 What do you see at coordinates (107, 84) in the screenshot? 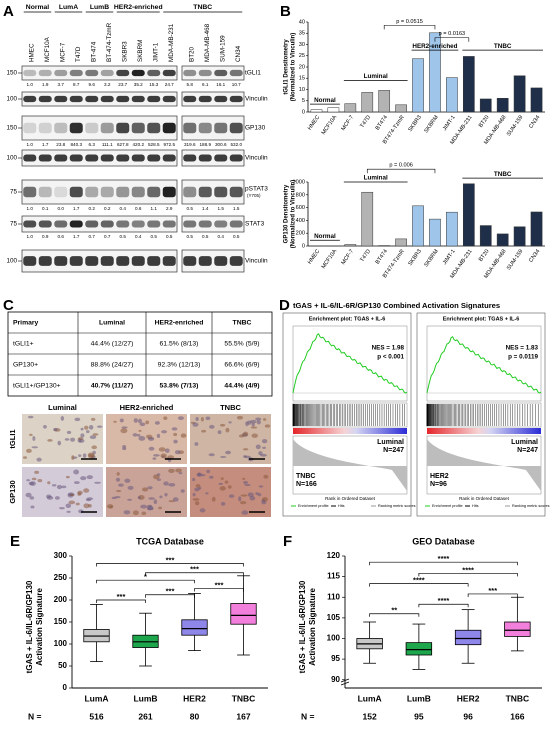
I see `densitometry-value: 3.2` at bounding box center [107, 84].